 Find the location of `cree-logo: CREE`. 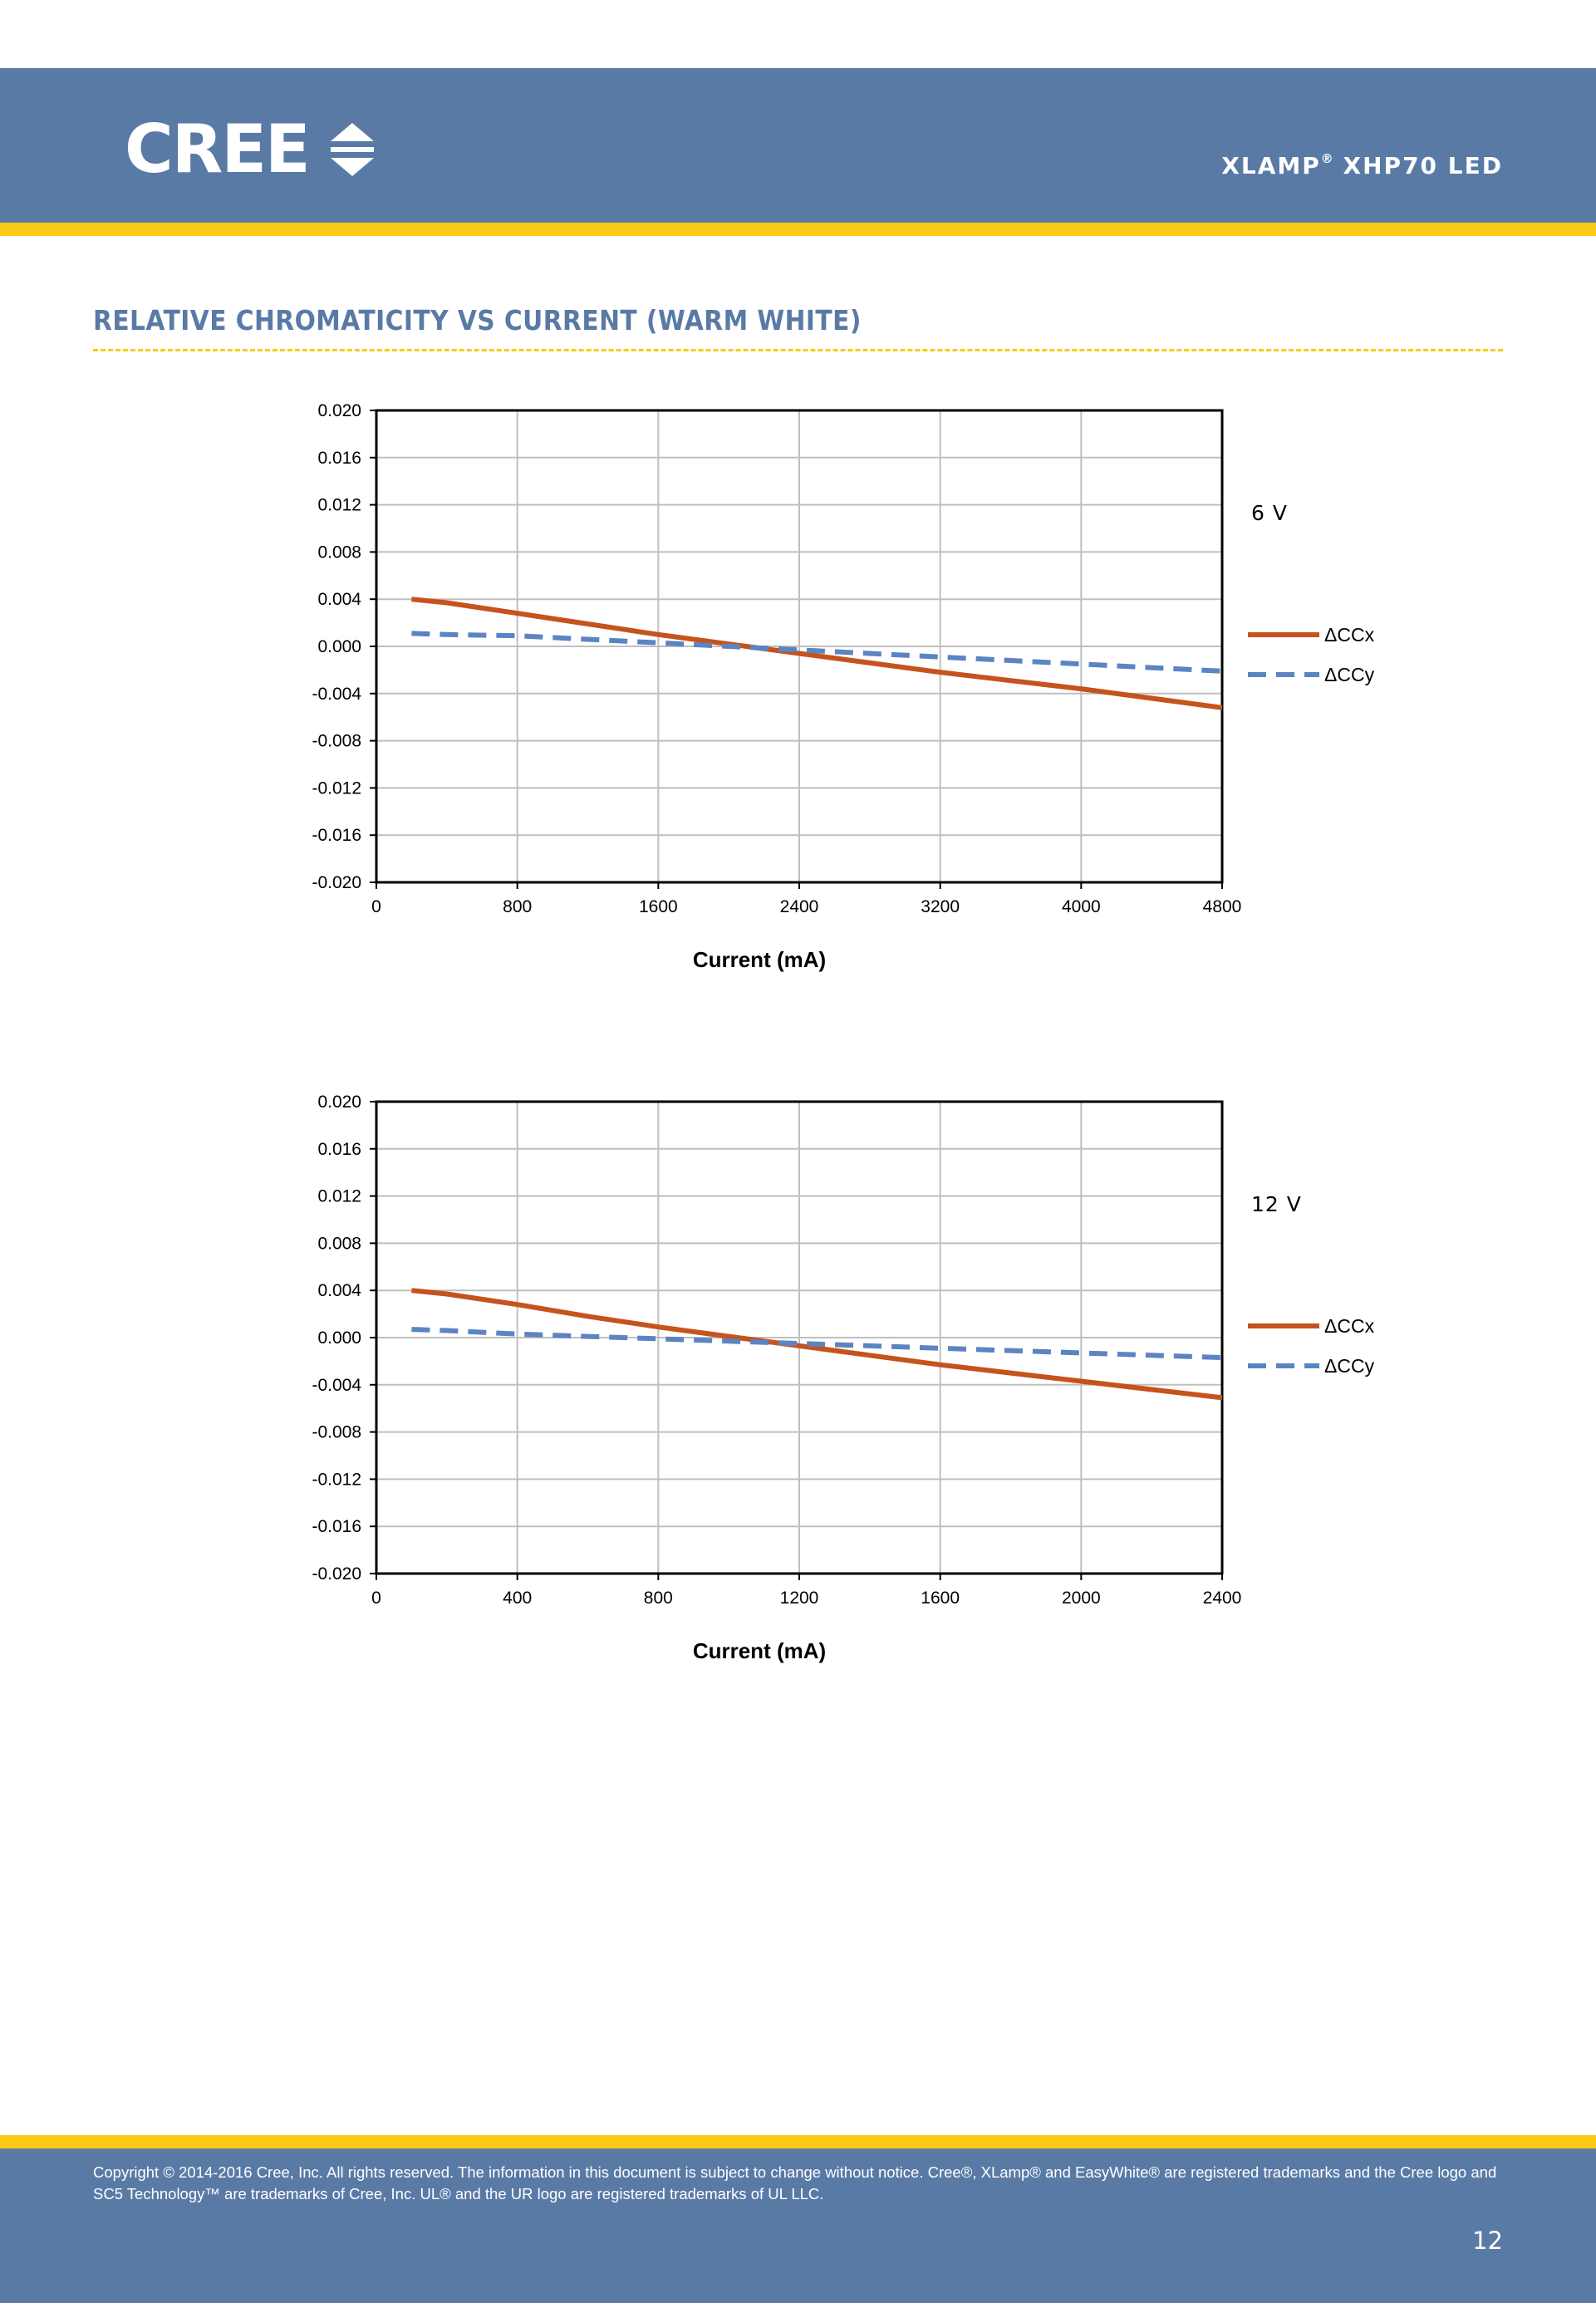

cree-logo: CREE is located at coordinates (257, 149).